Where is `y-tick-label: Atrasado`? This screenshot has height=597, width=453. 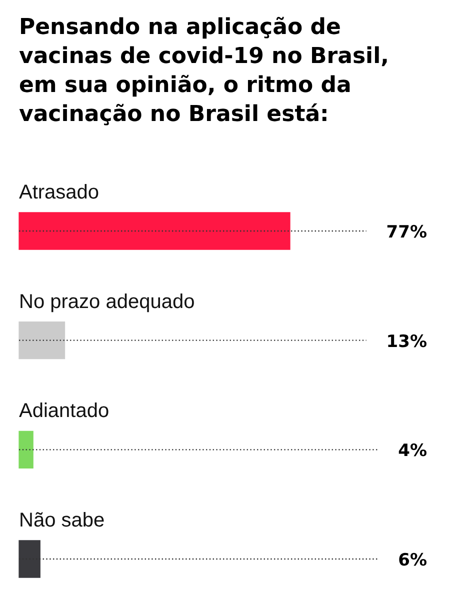
y-tick-label: Atrasado is located at coordinates (59, 193).